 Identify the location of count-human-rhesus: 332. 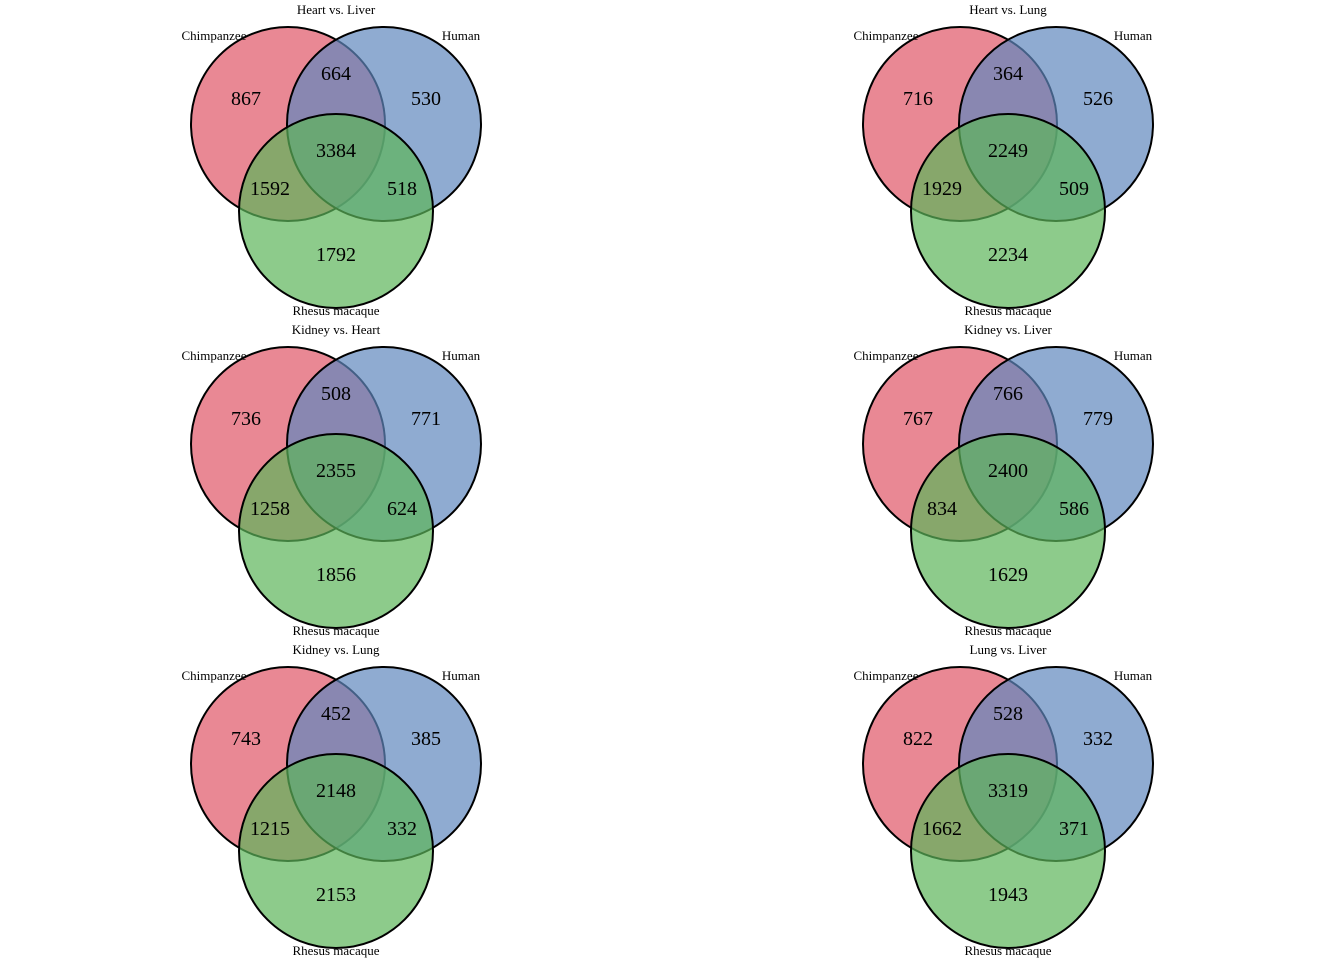
(402, 829).